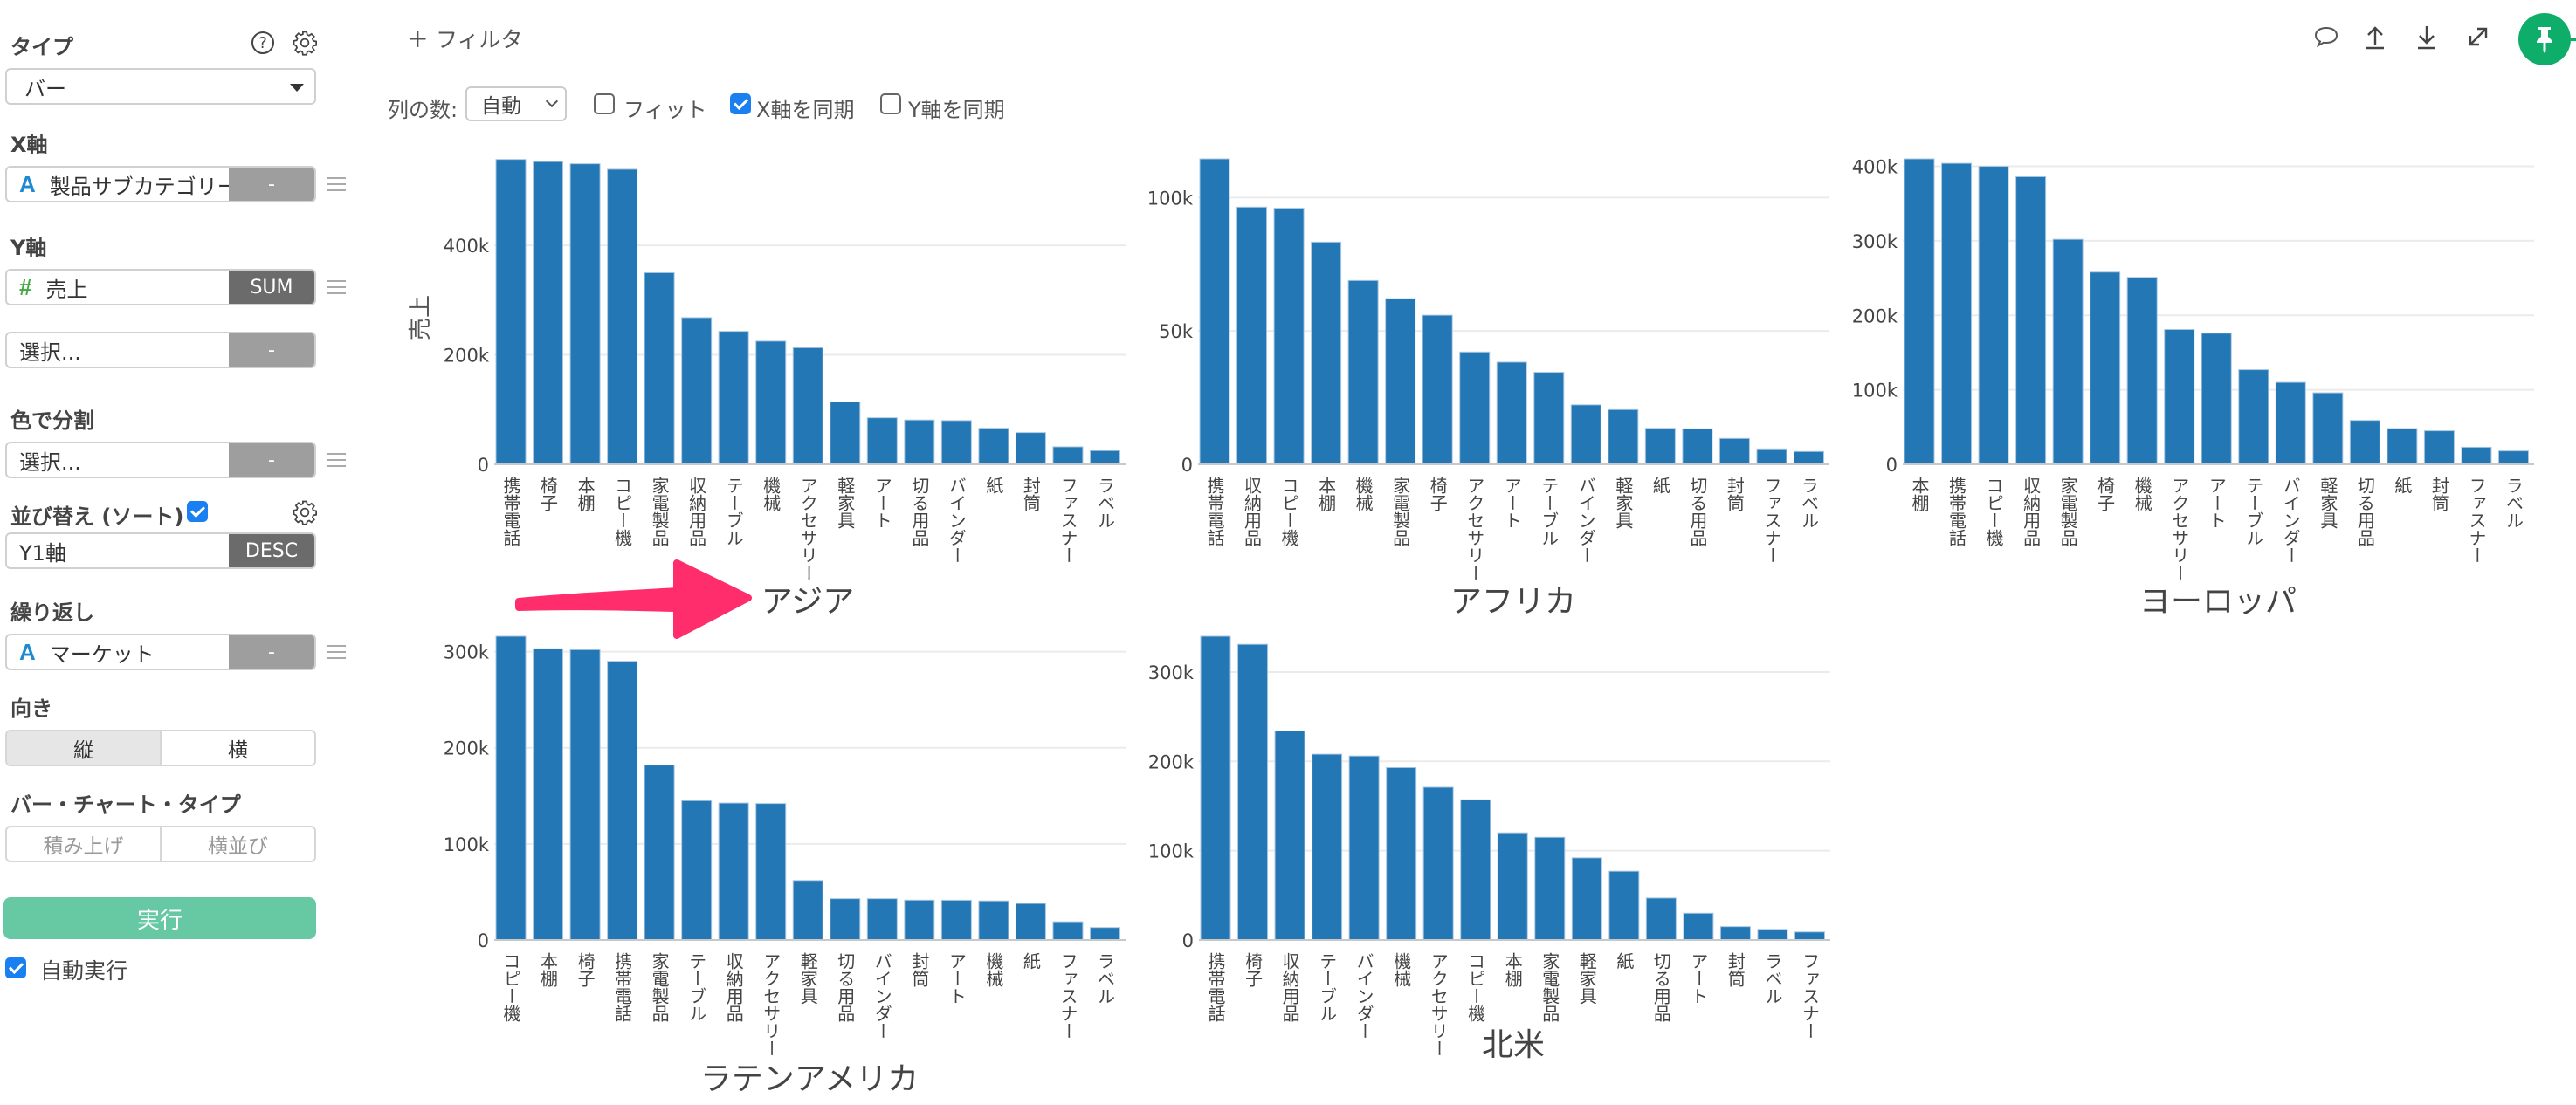  I want to click on run-button: 実行, so click(159, 918).